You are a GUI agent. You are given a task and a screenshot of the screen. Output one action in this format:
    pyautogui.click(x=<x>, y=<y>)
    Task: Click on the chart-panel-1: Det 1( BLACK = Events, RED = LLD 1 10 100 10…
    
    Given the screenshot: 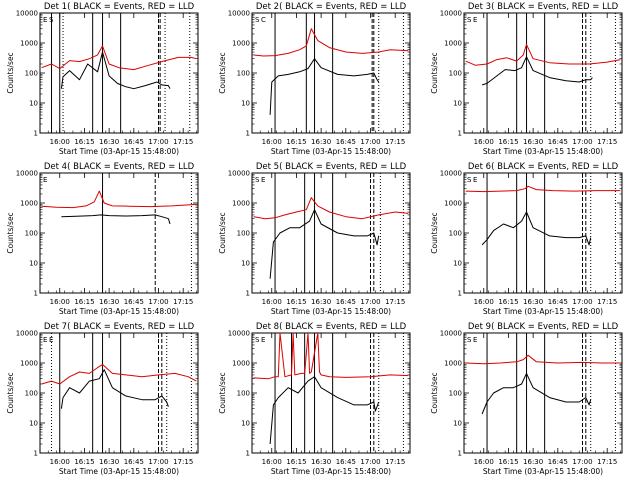 What is the action you would take?
    pyautogui.click(x=102, y=79)
    